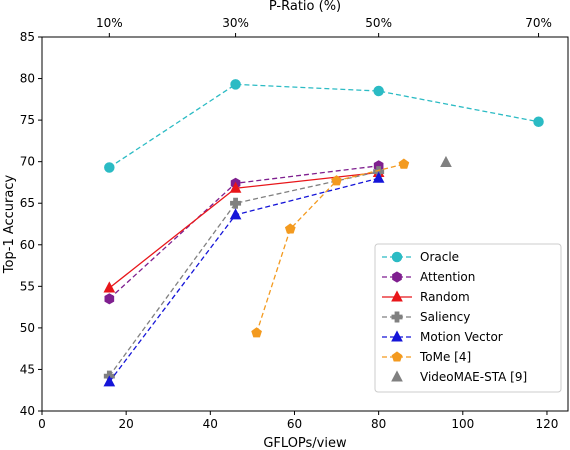 The height and width of the screenshot is (450, 570). Describe the element at coordinates (42, 424) in the screenshot. I see `x-tick-label: 0` at that location.